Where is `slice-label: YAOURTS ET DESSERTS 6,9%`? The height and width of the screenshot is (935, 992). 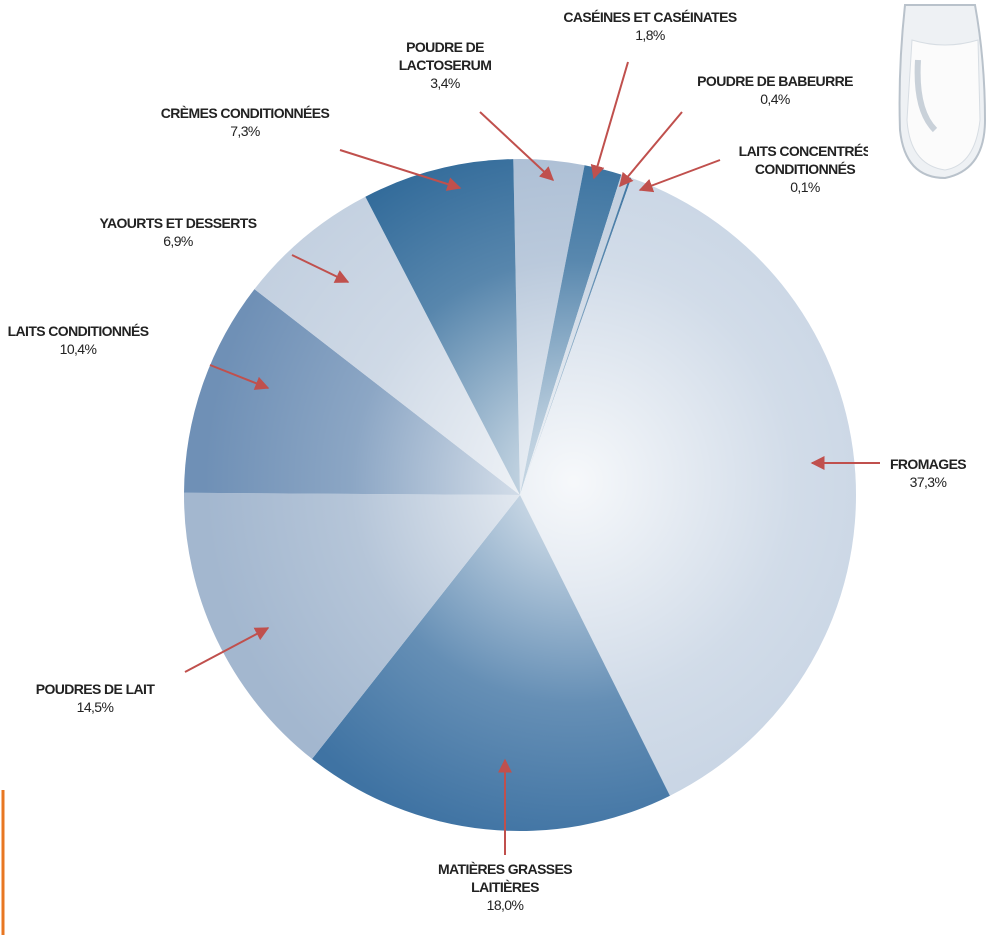 slice-label: YAOURTS ET DESSERTS 6,9% is located at coordinates (178, 232).